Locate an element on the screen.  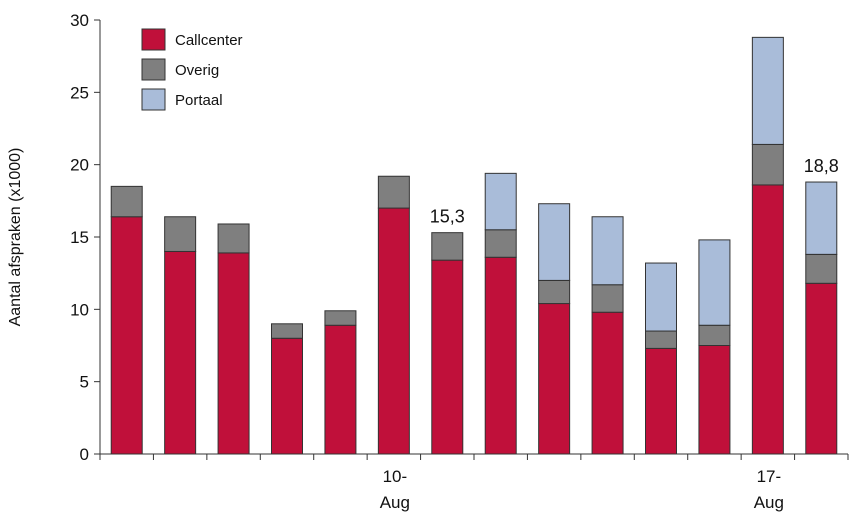
y-tick-label: 10 is located at coordinates (79, 309).